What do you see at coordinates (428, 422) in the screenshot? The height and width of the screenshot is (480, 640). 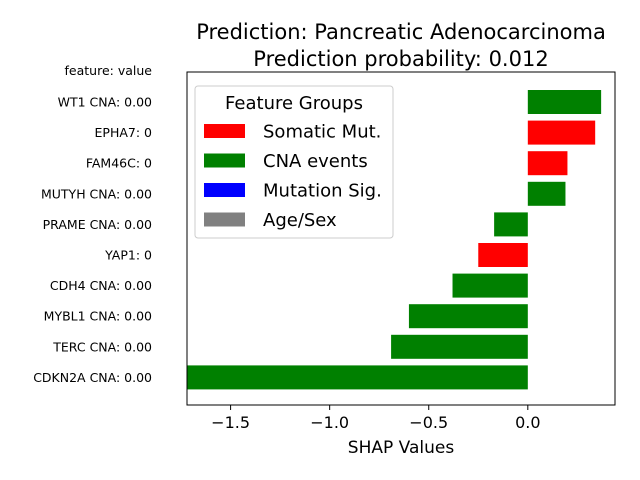 I see `x-tick-label-2: −0.5` at bounding box center [428, 422].